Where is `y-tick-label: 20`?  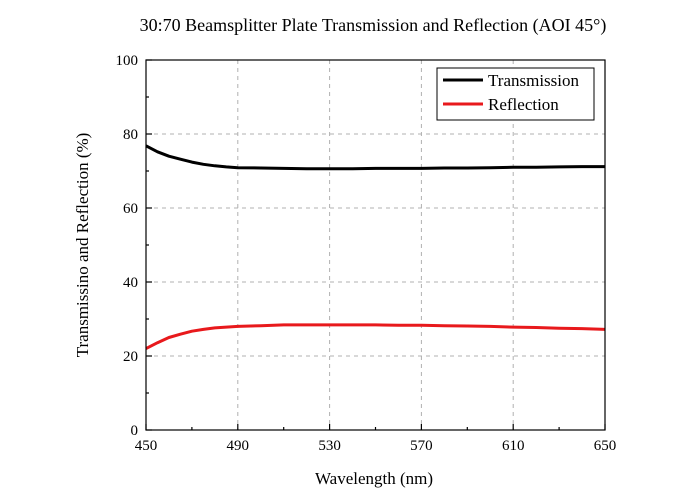
y-tick-label: 20 is located at coordinates (130, 357).